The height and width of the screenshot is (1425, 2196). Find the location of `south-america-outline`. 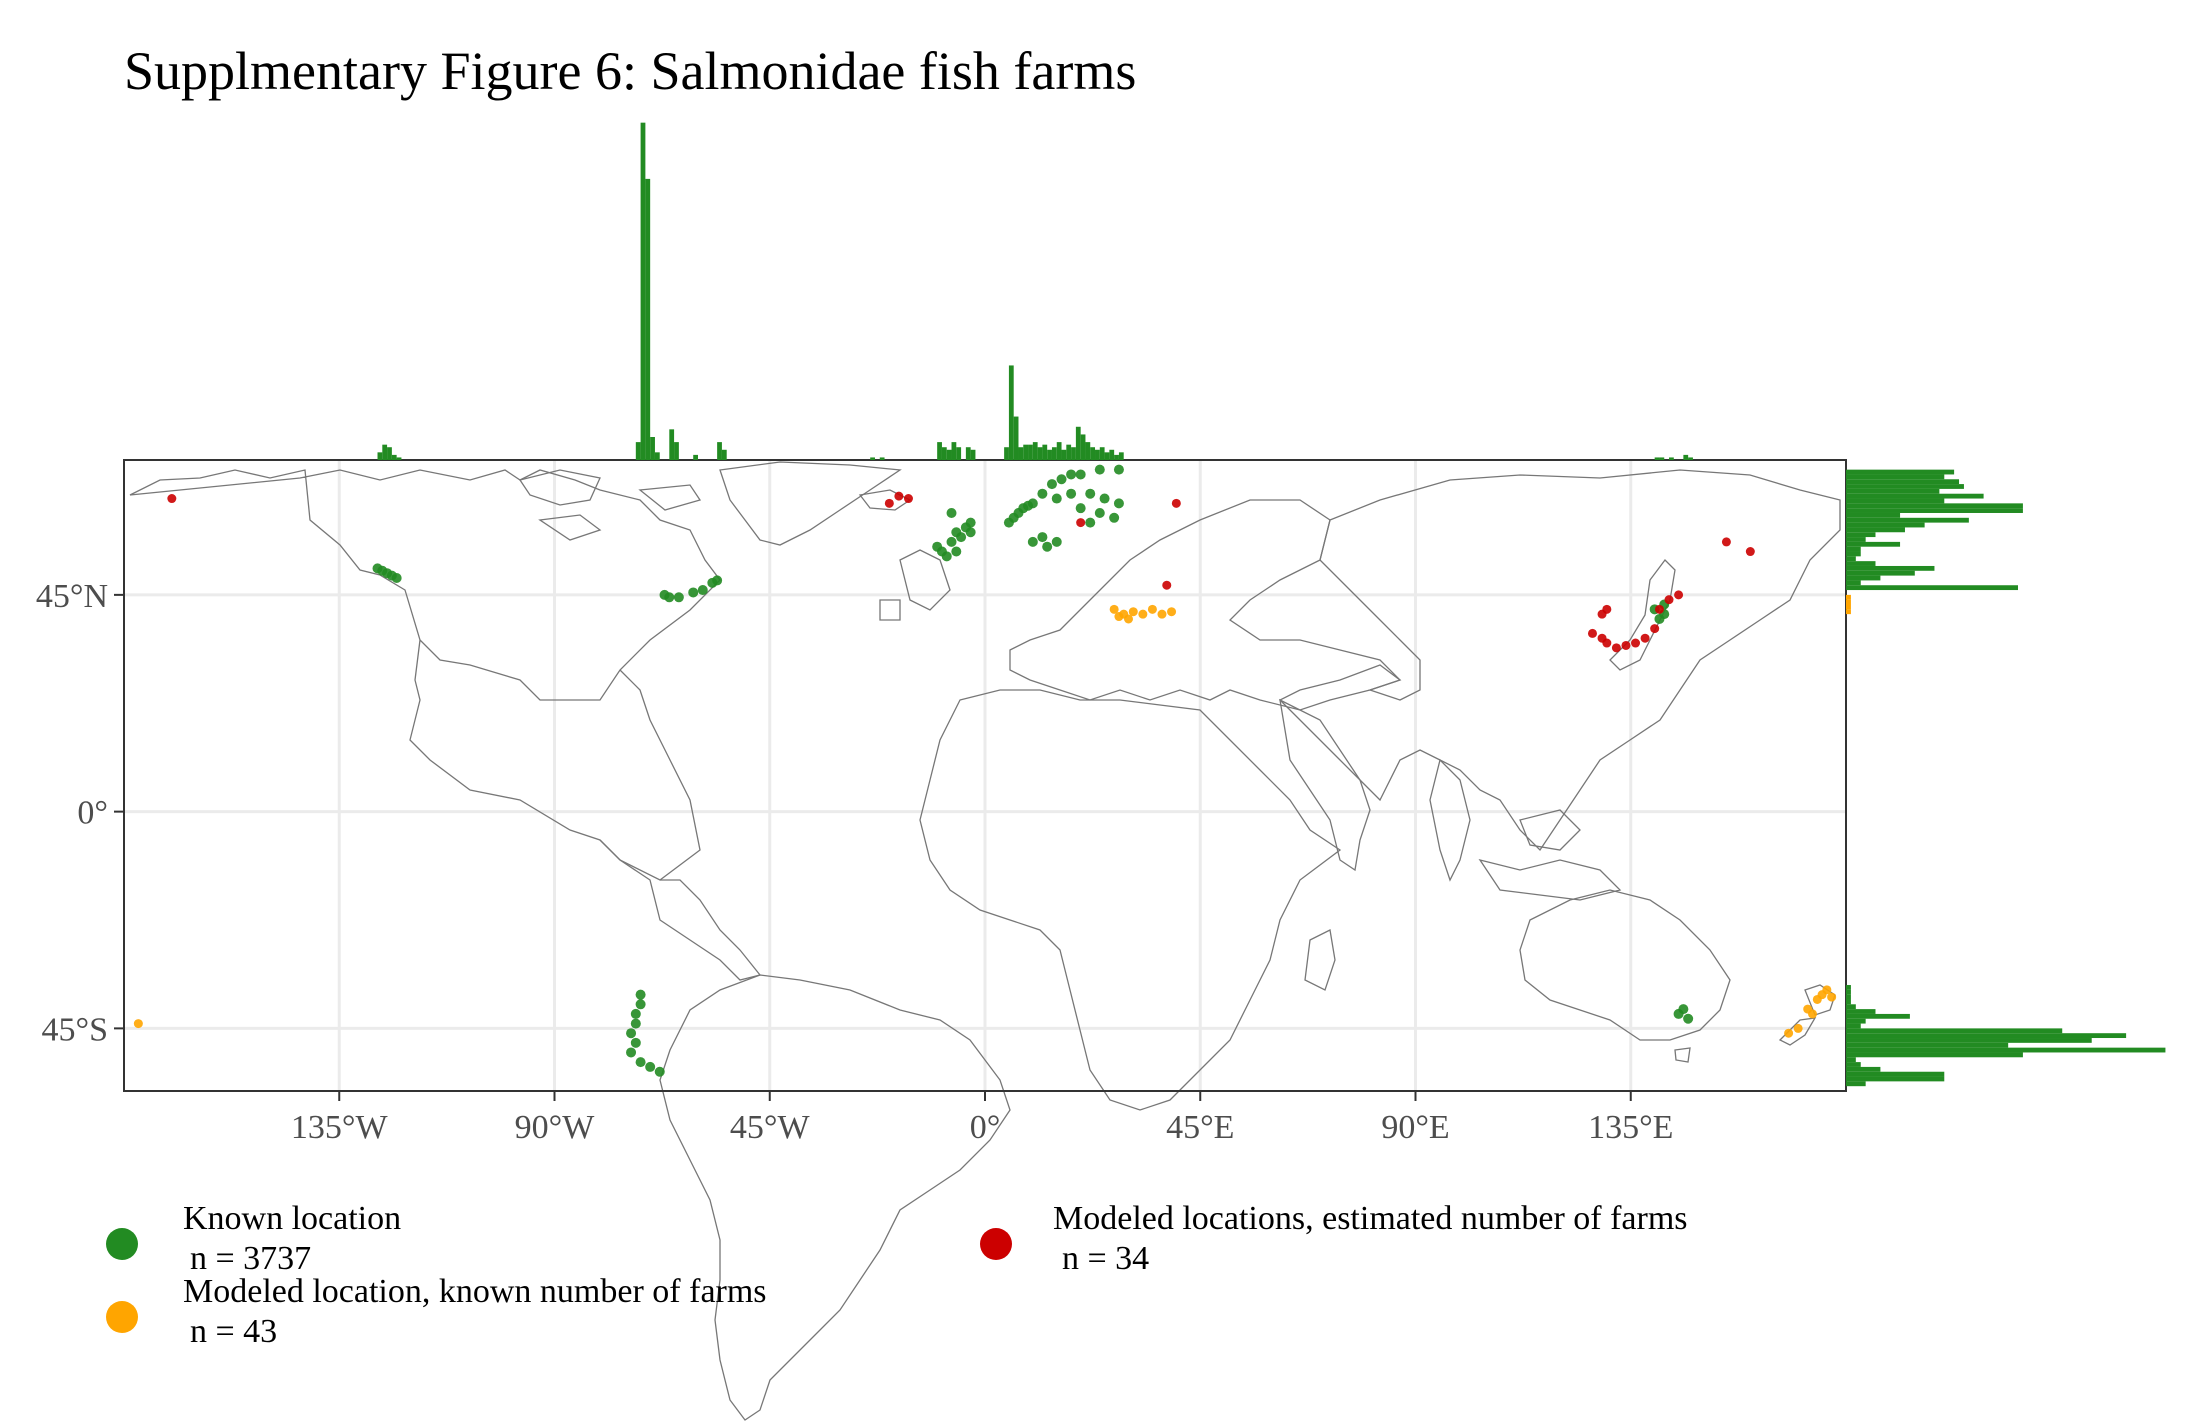

south-america-outline is located at coordinates (835, 1197).